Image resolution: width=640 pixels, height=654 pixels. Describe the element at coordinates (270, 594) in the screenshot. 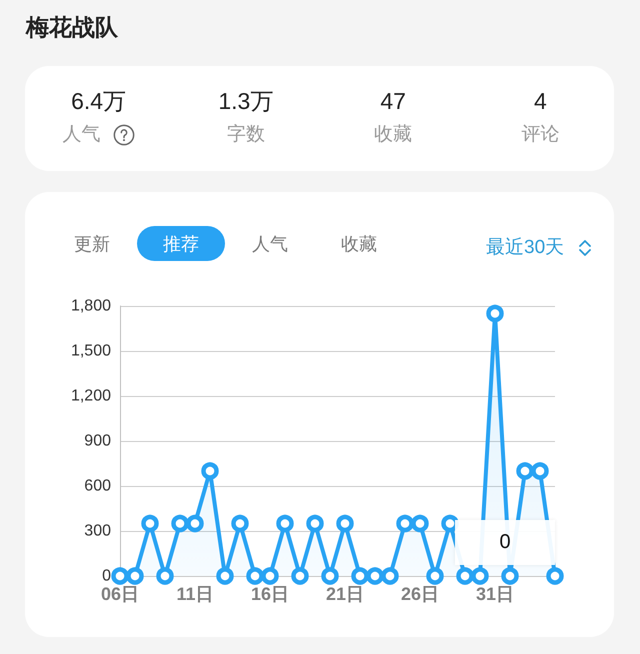

I see `x-tick-label: 16日` at that location.